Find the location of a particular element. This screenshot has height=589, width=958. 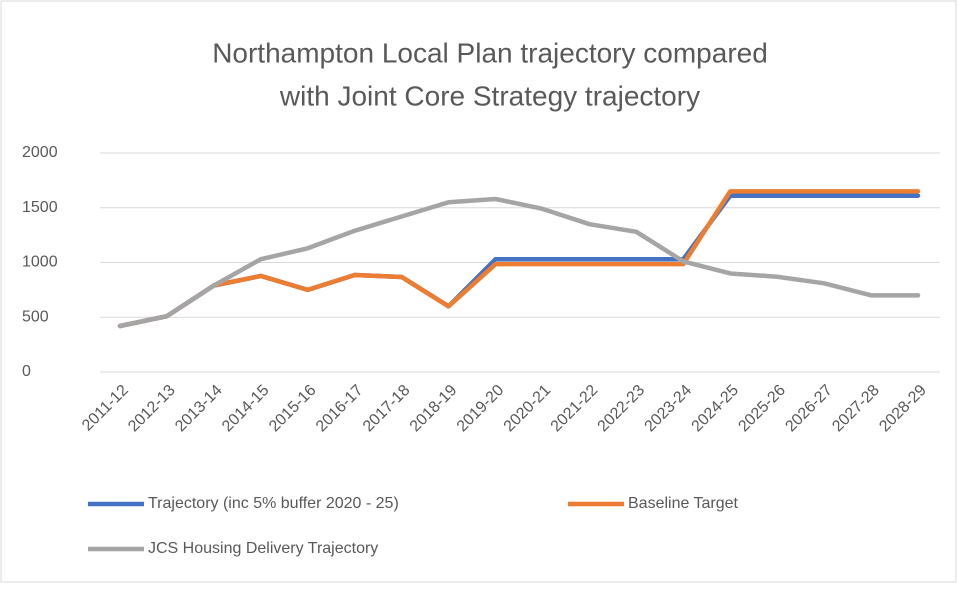

y-tick-label: 1500 is located at coordinates (40, 207).